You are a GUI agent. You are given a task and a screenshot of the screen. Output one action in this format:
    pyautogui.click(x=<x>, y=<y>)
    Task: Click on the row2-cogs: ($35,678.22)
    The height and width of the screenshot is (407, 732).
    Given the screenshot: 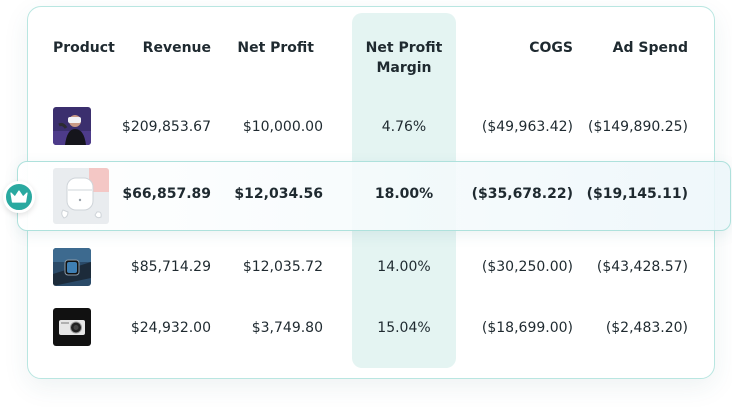 What is the action you would take?
    pyautogui.click(x=522, y=194)
    